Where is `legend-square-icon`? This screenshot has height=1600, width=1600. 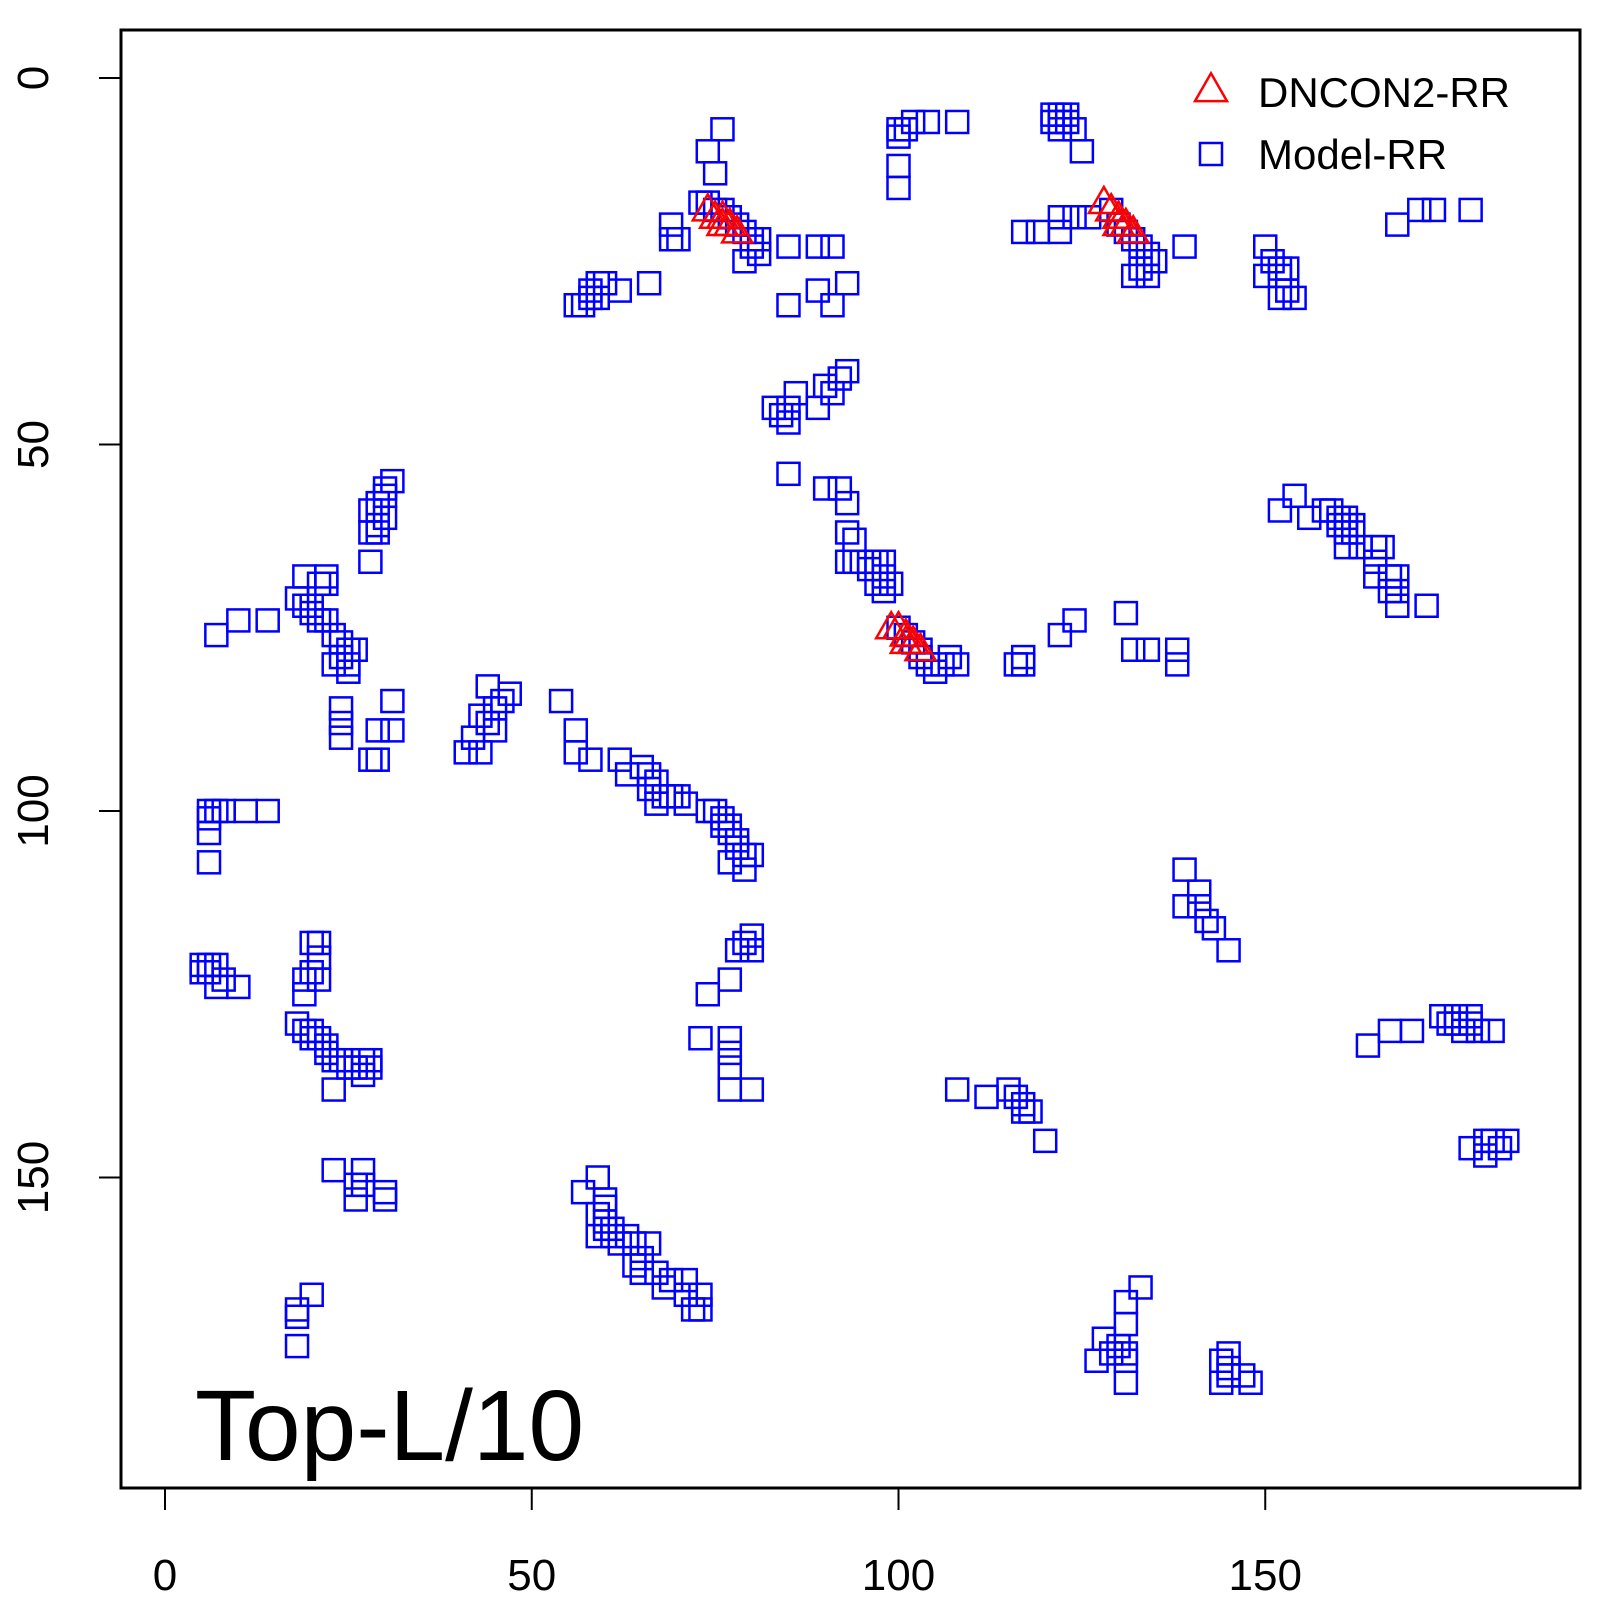
legend-square-icon is located at coordinates (1211, 154).